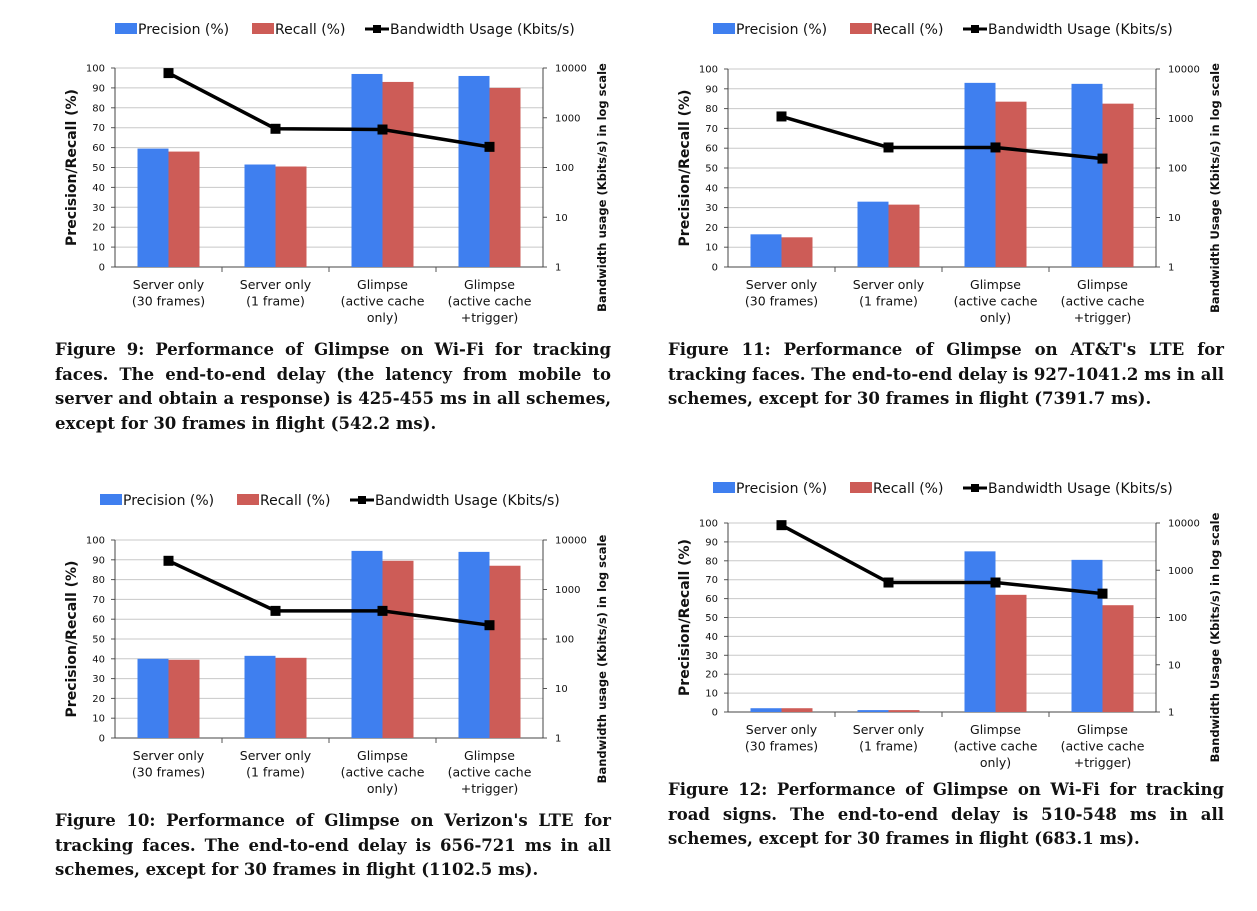 The image size is (1257, 911). Describe the element at coordinates (98, 600) in the screenshot. I see `chart-3-y-tick-label: 70` at that location.